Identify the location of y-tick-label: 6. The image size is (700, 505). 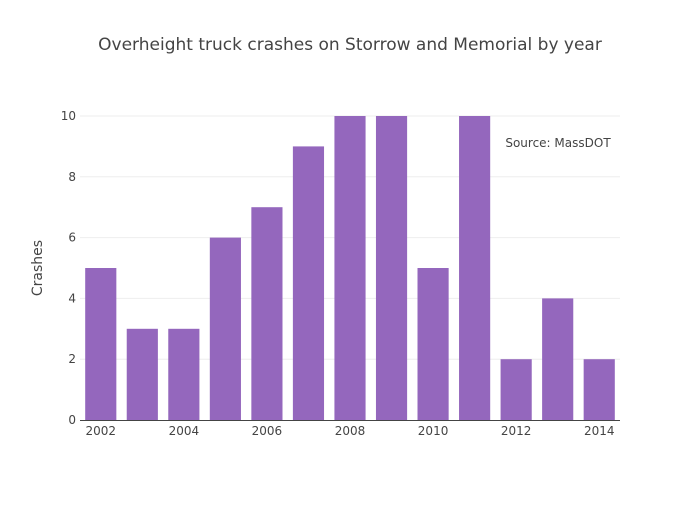
(72, 238).